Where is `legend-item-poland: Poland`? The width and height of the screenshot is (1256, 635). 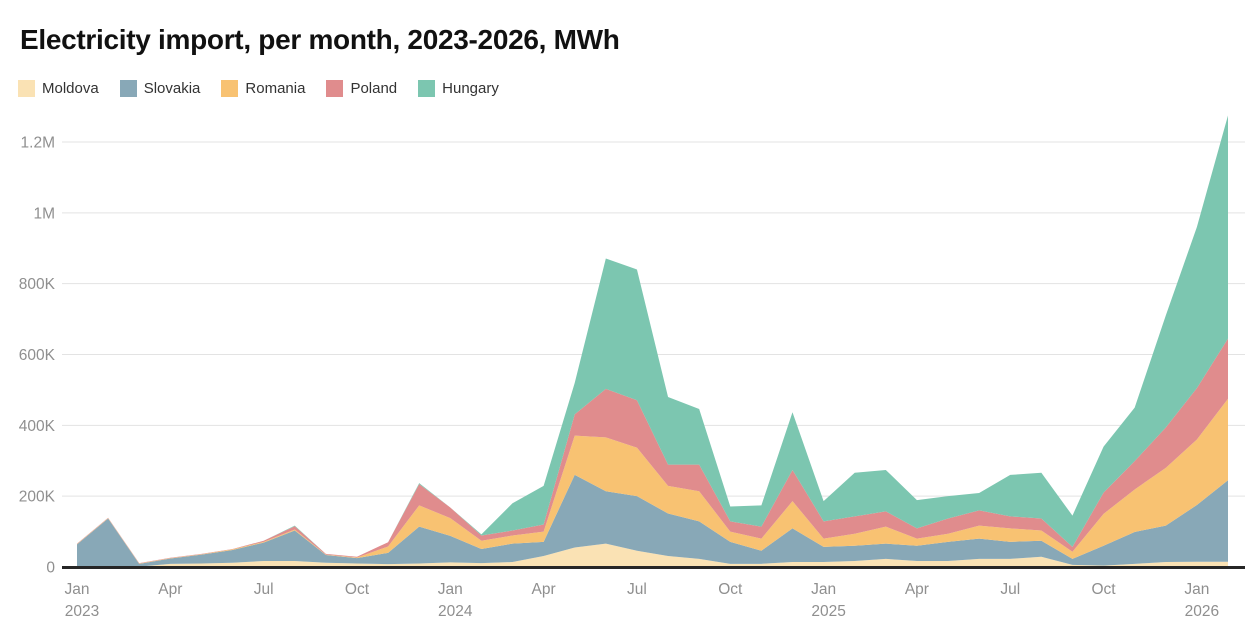
legend-item-poland: Poland is located at coordinates (361, 88).